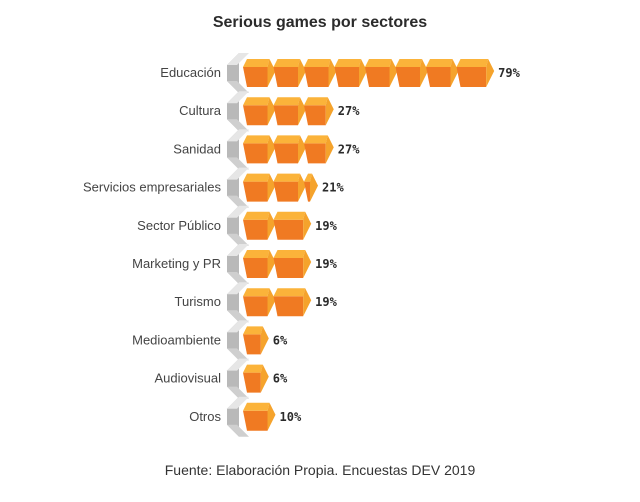  I want to click on category-label: Educación, so click(190, 72).